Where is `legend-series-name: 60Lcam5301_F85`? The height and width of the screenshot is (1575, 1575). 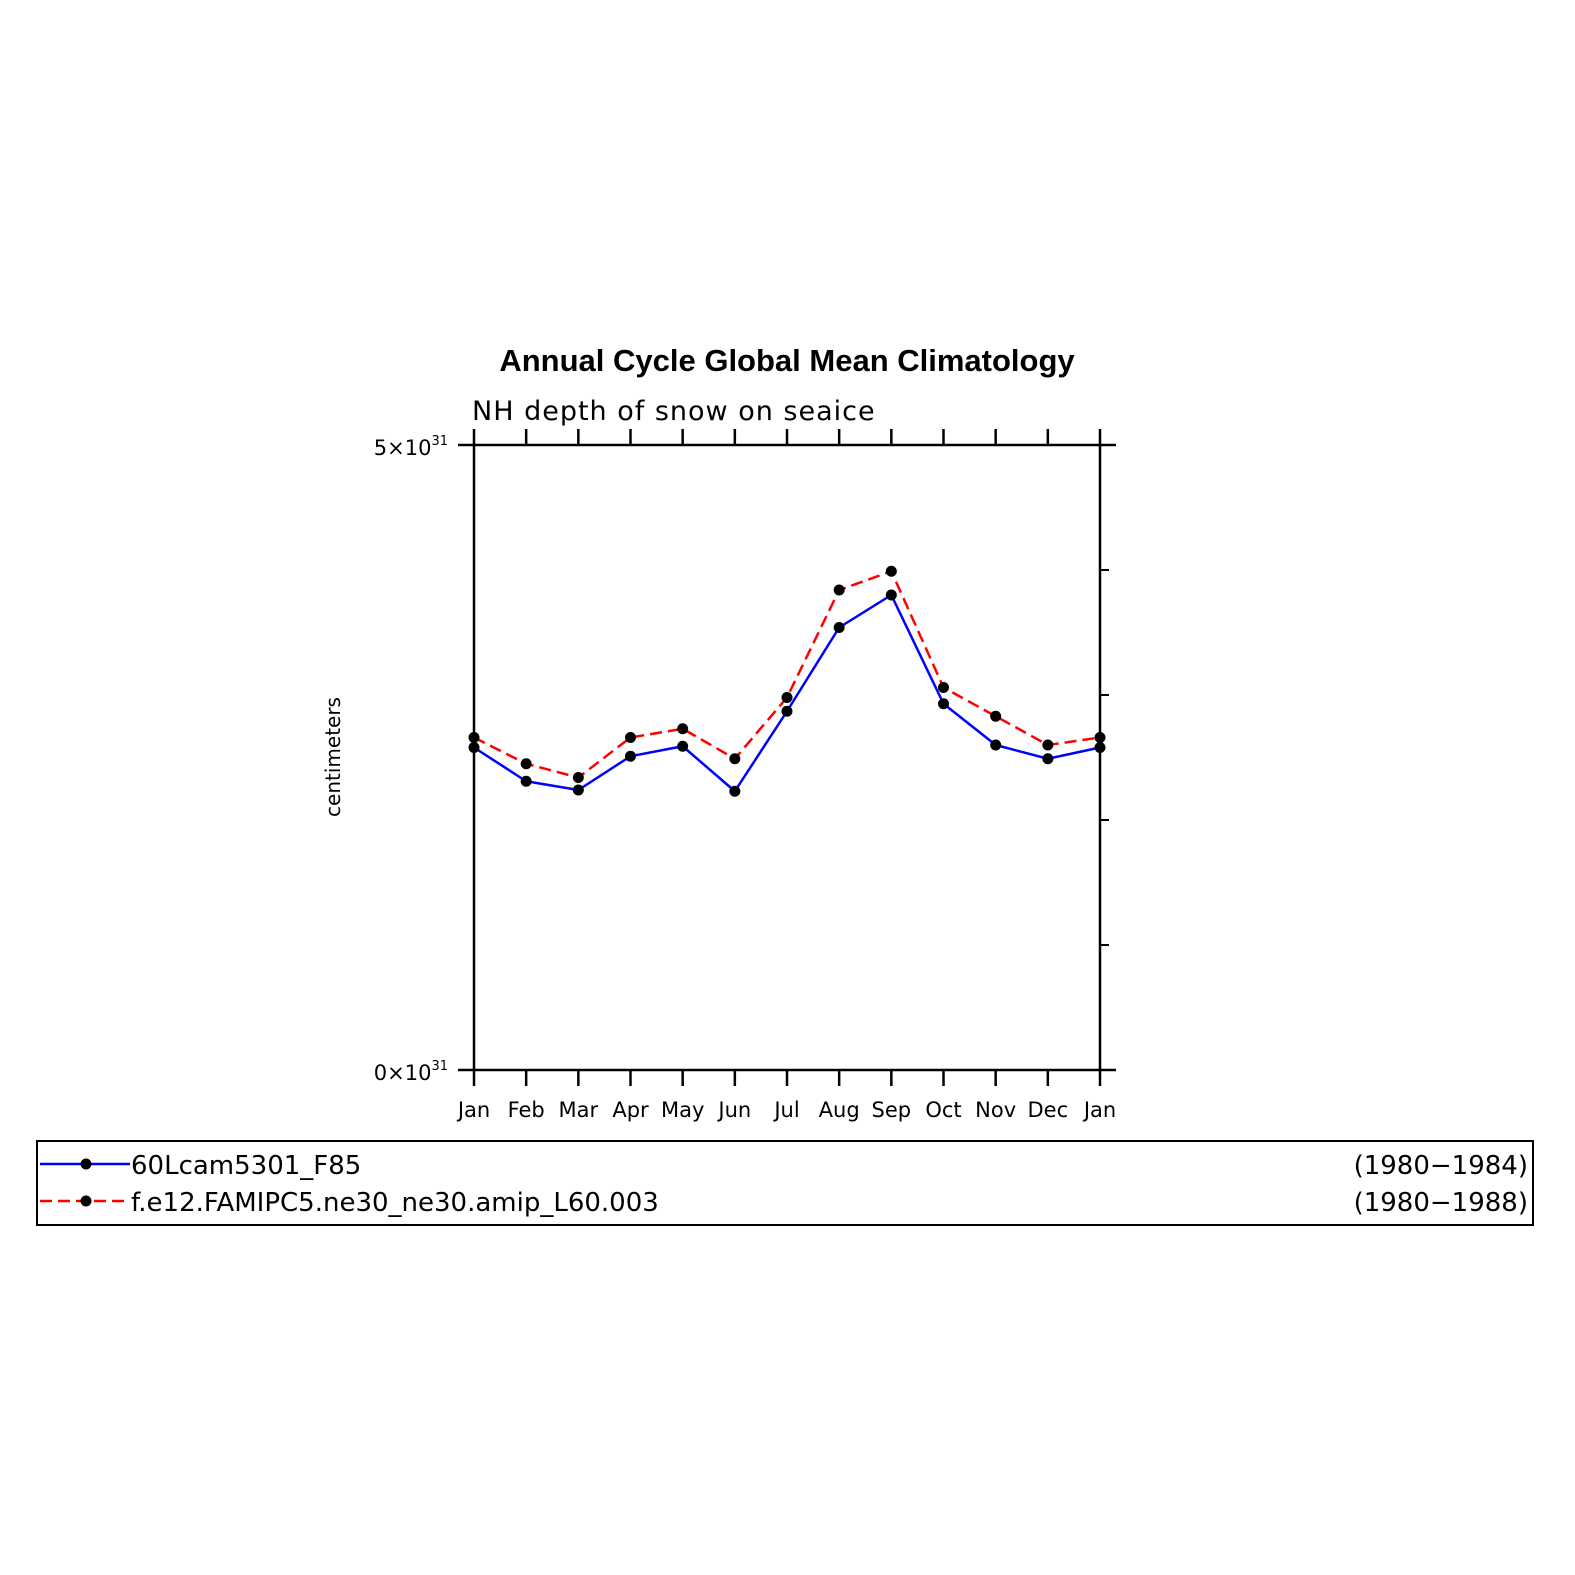
legend-series-name: 60Lcam5301_F85 is located at coordinates (246, 1166).